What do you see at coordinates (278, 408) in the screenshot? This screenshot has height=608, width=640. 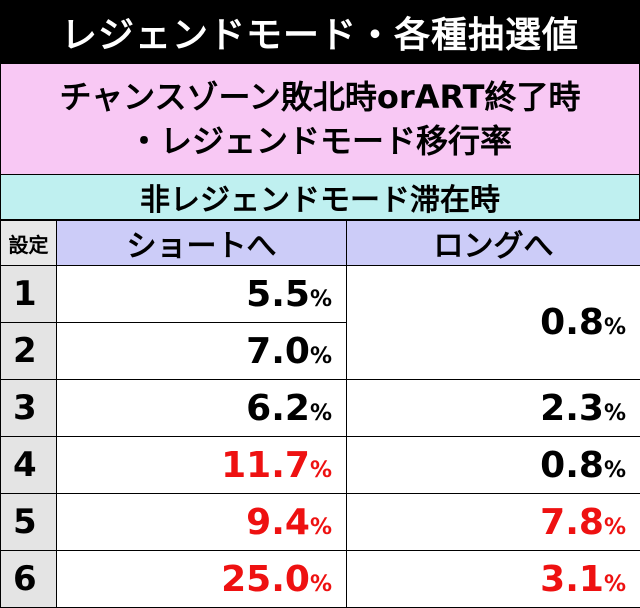 I see `short-rate-value: 6.2` at bounding box center [278, 408].